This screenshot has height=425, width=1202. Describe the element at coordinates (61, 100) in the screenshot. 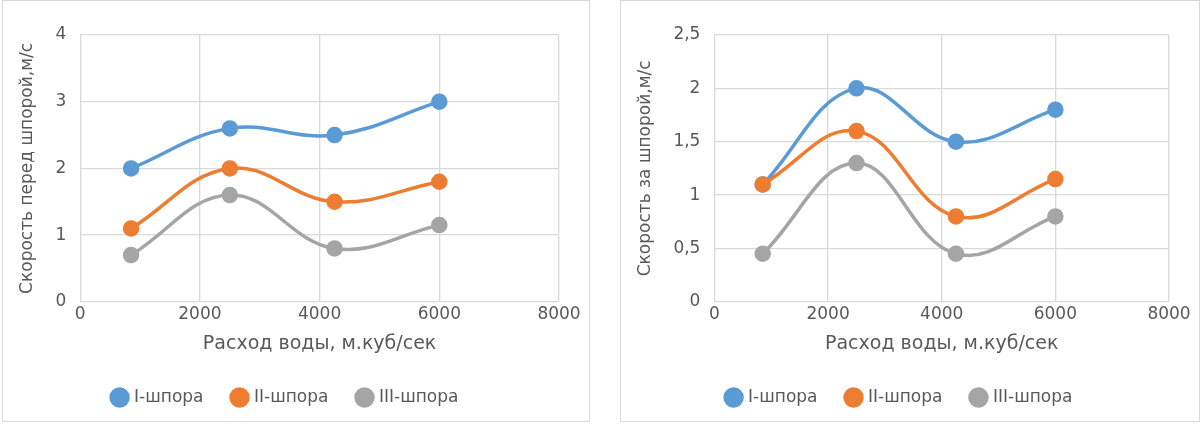

I see `y-tick-label: 3` at that location.